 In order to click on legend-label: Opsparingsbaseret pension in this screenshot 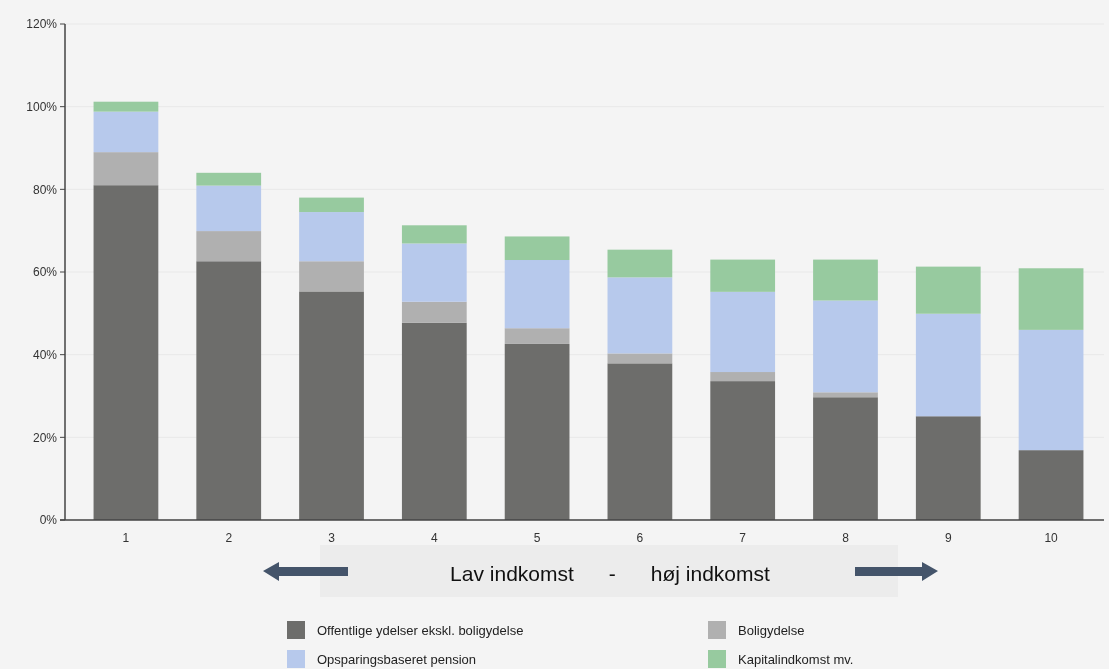, I will do `click(396, 659)`.